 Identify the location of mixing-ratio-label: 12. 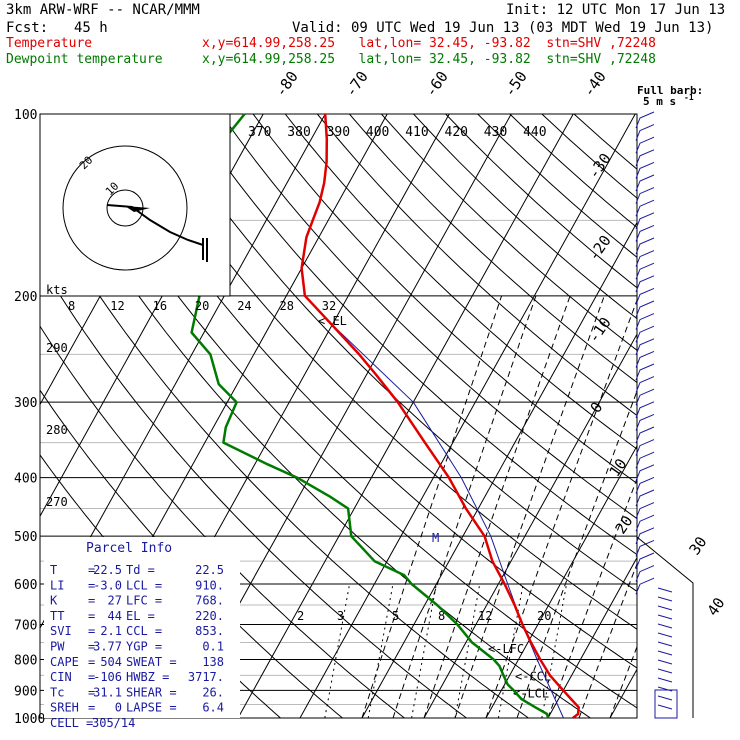
(485, 616).